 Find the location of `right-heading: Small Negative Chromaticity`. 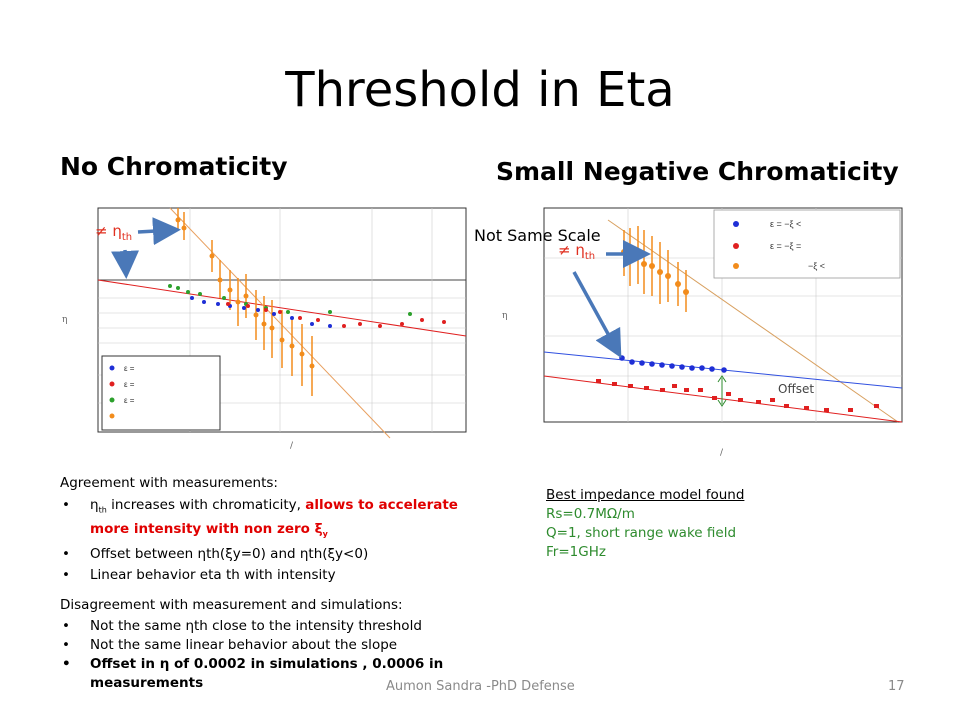

right-heading: Small Negative Chromaticity is located at coordinates (697, 171).